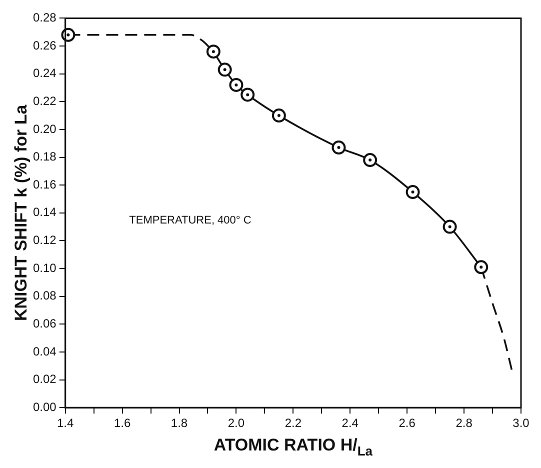 This screenshot has height=468, width=541. What do you see at coordinates (44, 212) in the screenshot?
I see `y-tick-label: 0.14` at bounding box center [44, 212].